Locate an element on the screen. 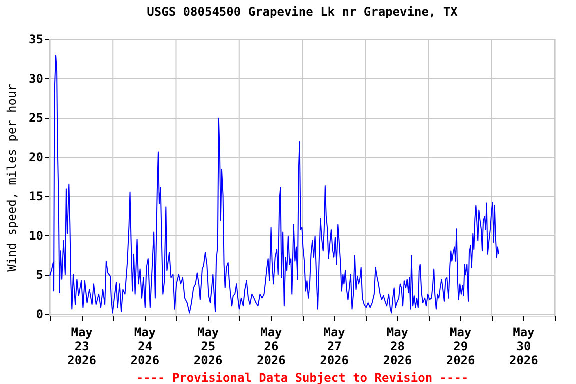  y-axis-title: Wind speed, miles per hour is located at coordinates (12, 178).